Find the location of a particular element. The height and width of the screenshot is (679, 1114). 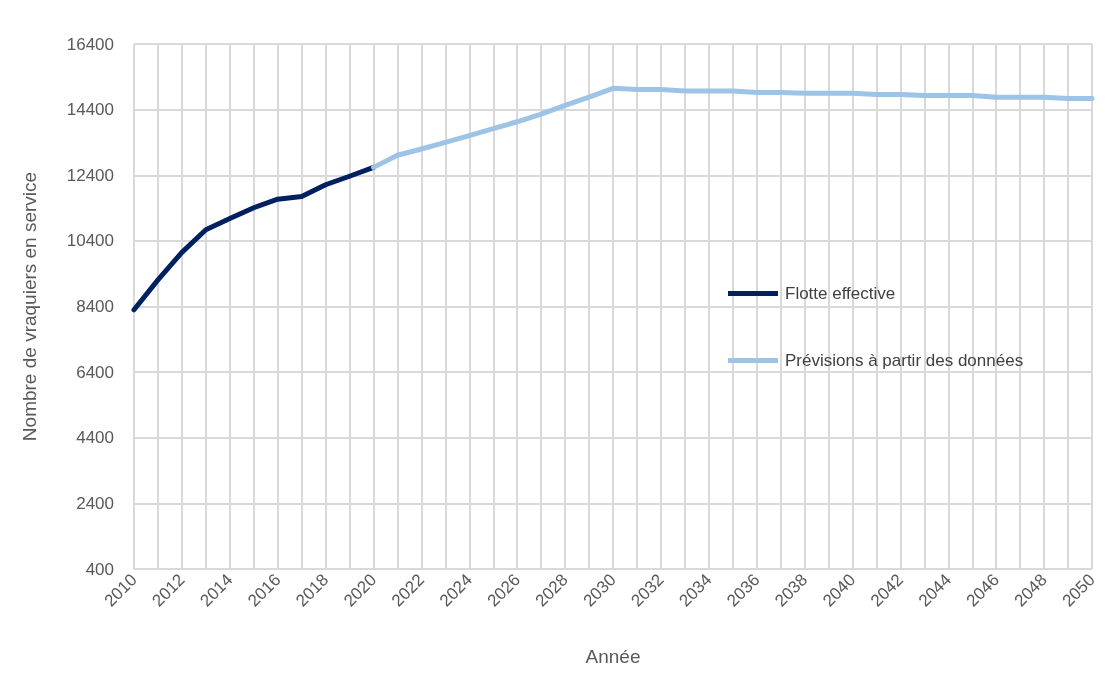

y-axis-title: Nombre de vraquiers en service is located at coordinates (29, 306).